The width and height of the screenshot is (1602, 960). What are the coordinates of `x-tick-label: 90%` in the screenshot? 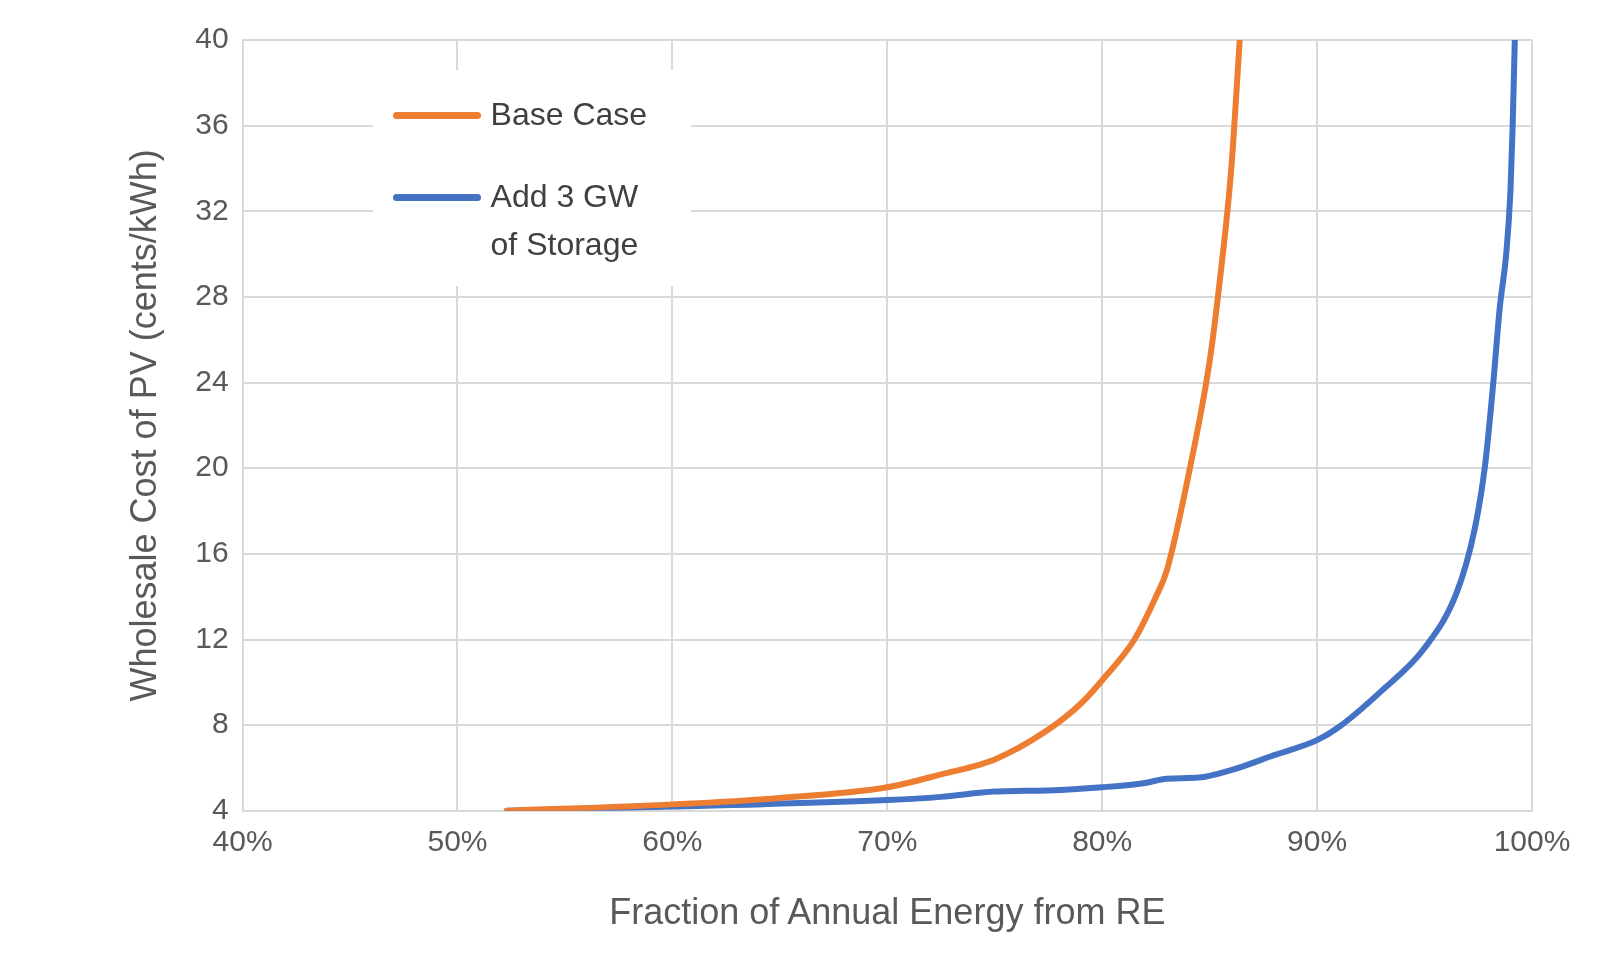 It's located at (1317, 841).